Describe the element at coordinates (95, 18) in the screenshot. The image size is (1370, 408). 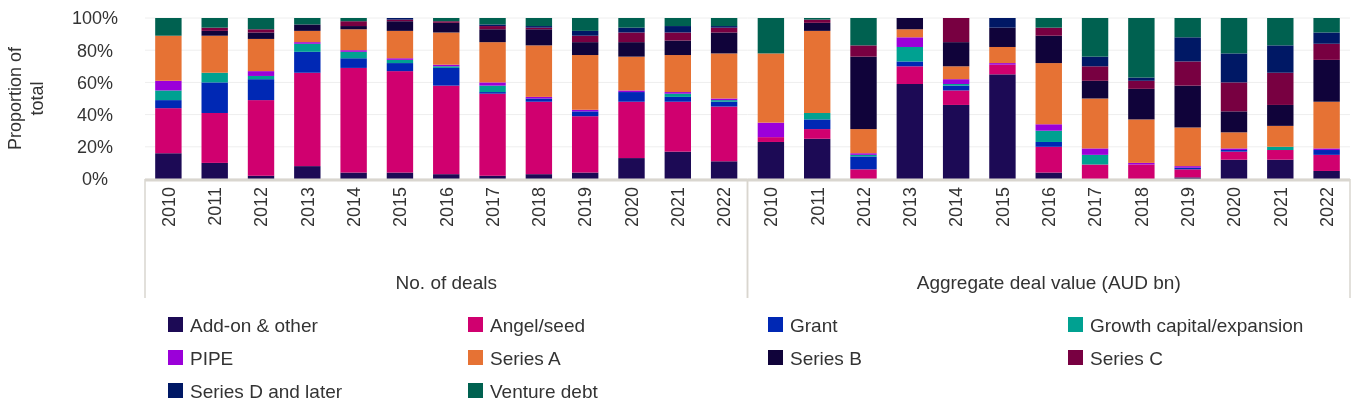
I see `y-tick-label: 100%` at that location.